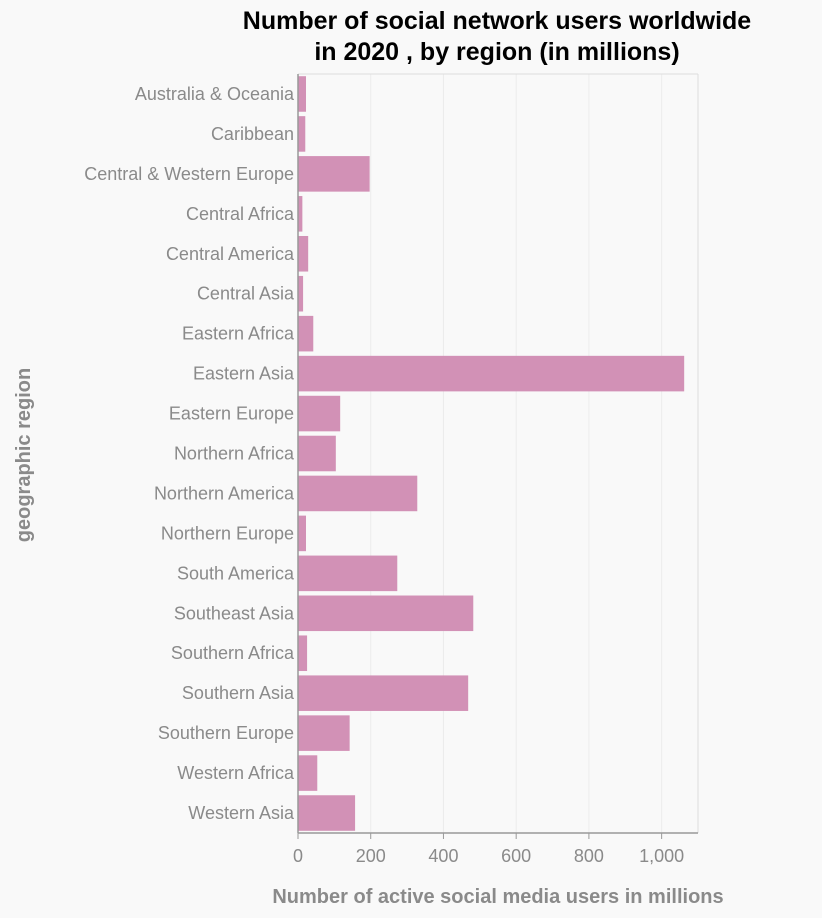 The height and width of the screenshot is (918, 822). I want to click on x-tick-label: 600, so click(516, 856).